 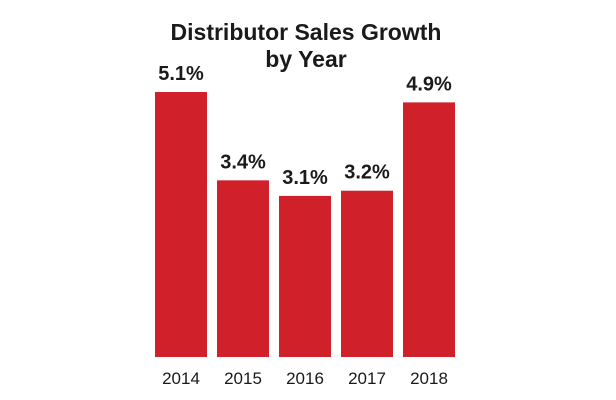 I want to click on x-tick-label-2014: 2014, so click(x=181, y=378).